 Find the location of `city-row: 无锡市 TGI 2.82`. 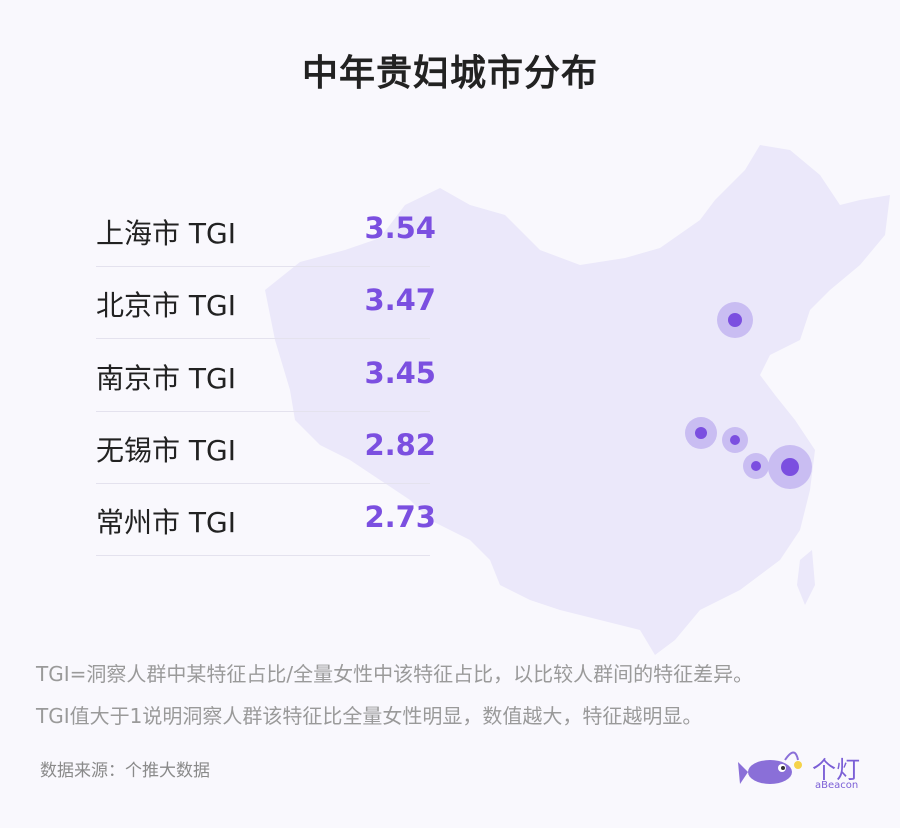

city-row: 无锡市 TGI 2.82 is located at coordinates (266, 447).